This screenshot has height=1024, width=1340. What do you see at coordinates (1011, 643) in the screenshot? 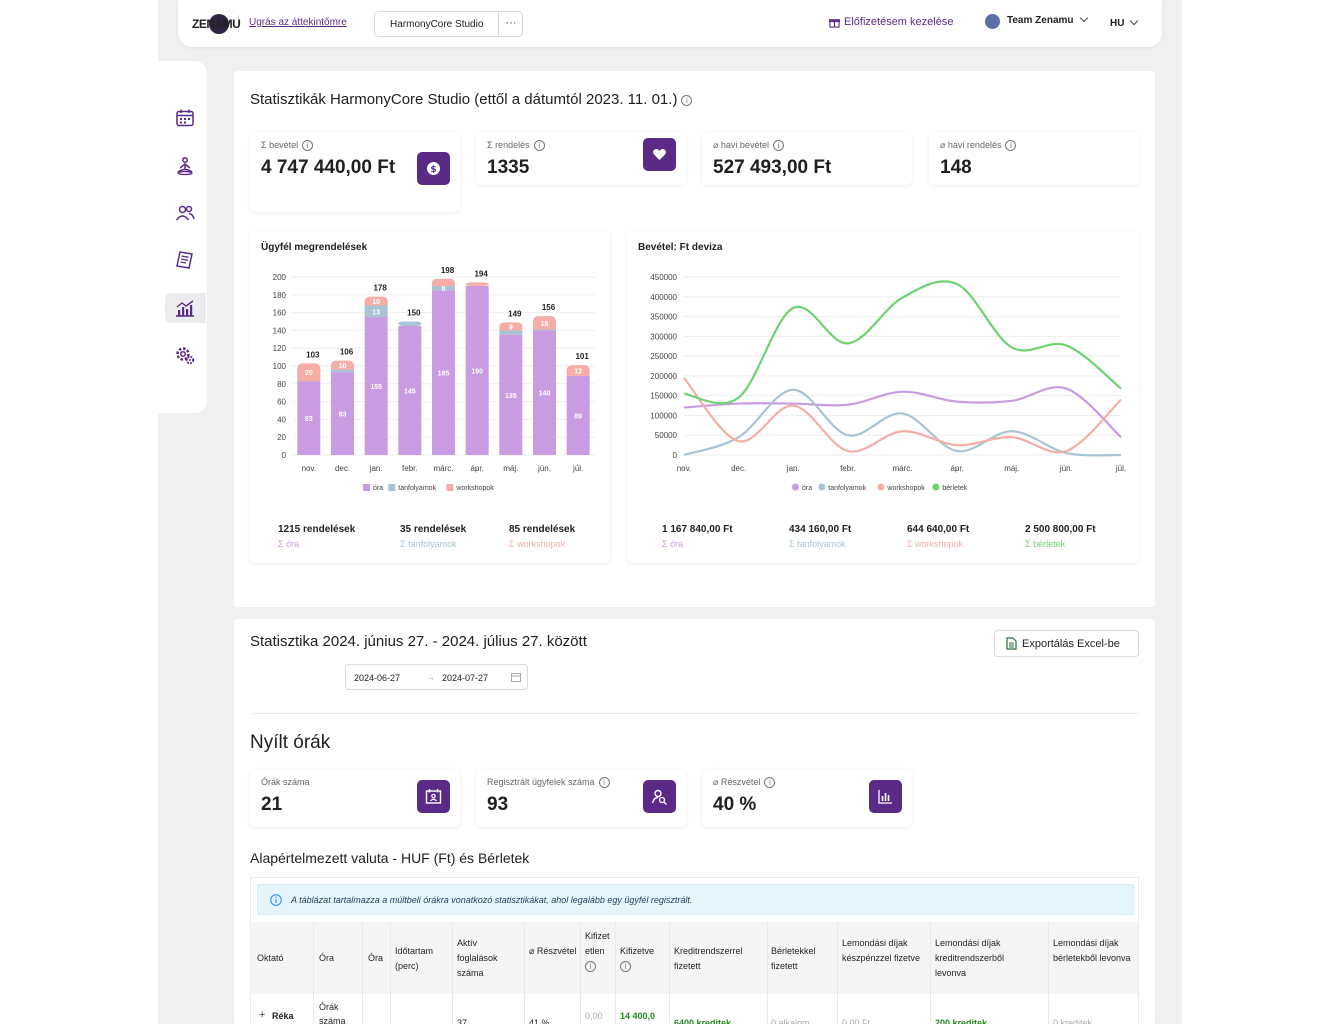
I see `excel-file-icon` at bounding box center [1011, 643].